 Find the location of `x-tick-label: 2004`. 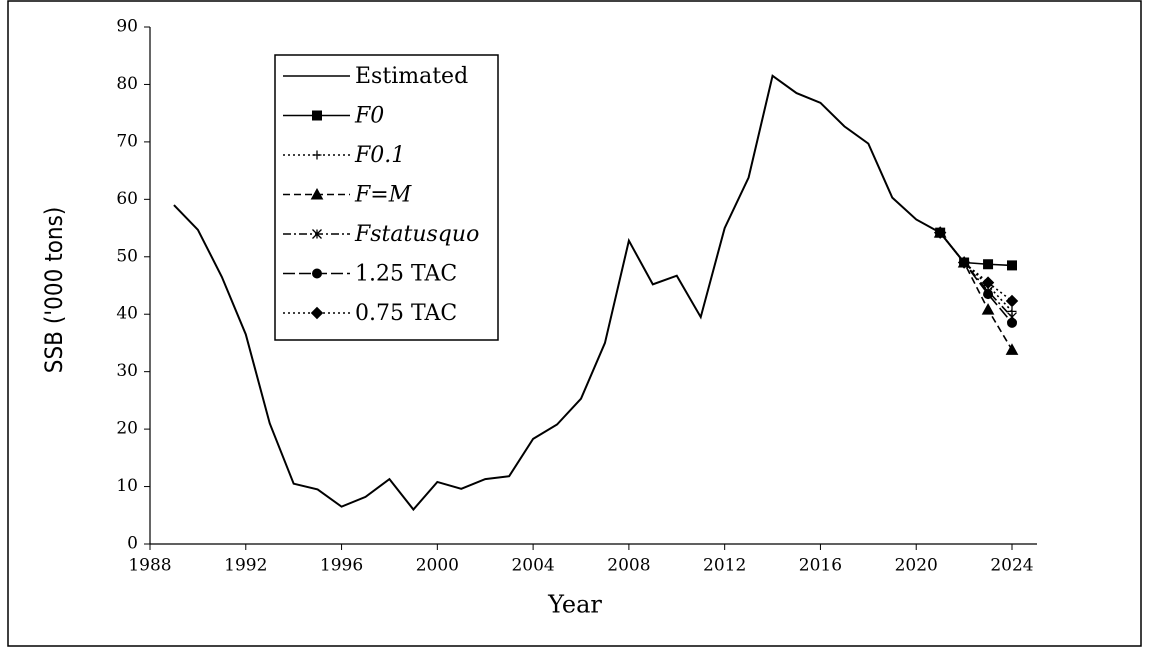

x-tick-label: 2004 is located at coordinates (532, 566).